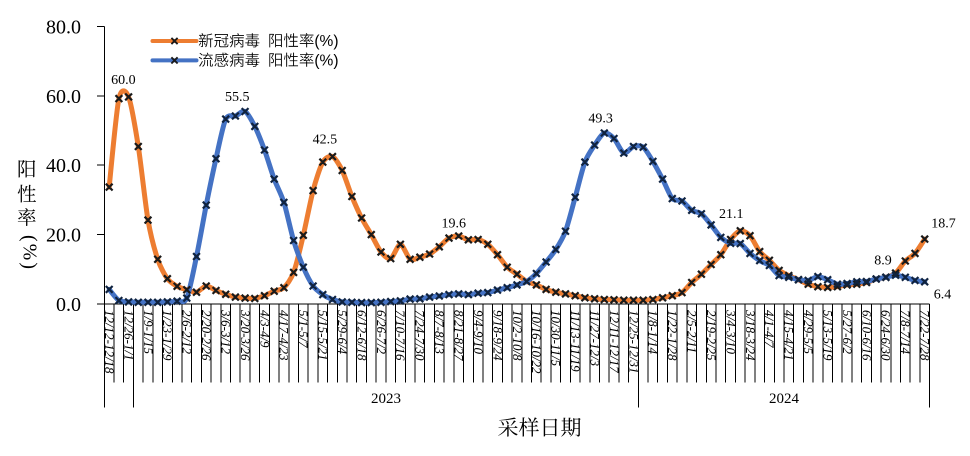 Image resolution: width=970 pixels, height=456 pixels. Describe the element at coordinates (439, 332) in the screenshot. I see `svg-text: 8/7-8/13` at that location.